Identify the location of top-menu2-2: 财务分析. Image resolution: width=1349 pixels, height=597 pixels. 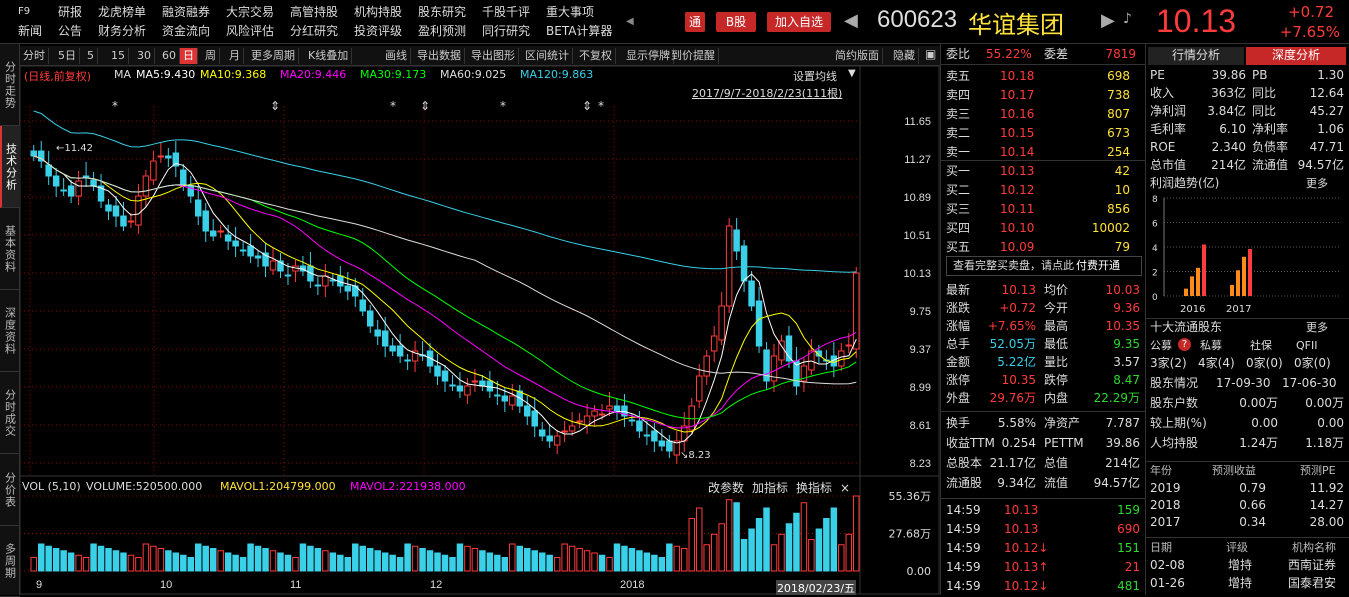
(122, 31).